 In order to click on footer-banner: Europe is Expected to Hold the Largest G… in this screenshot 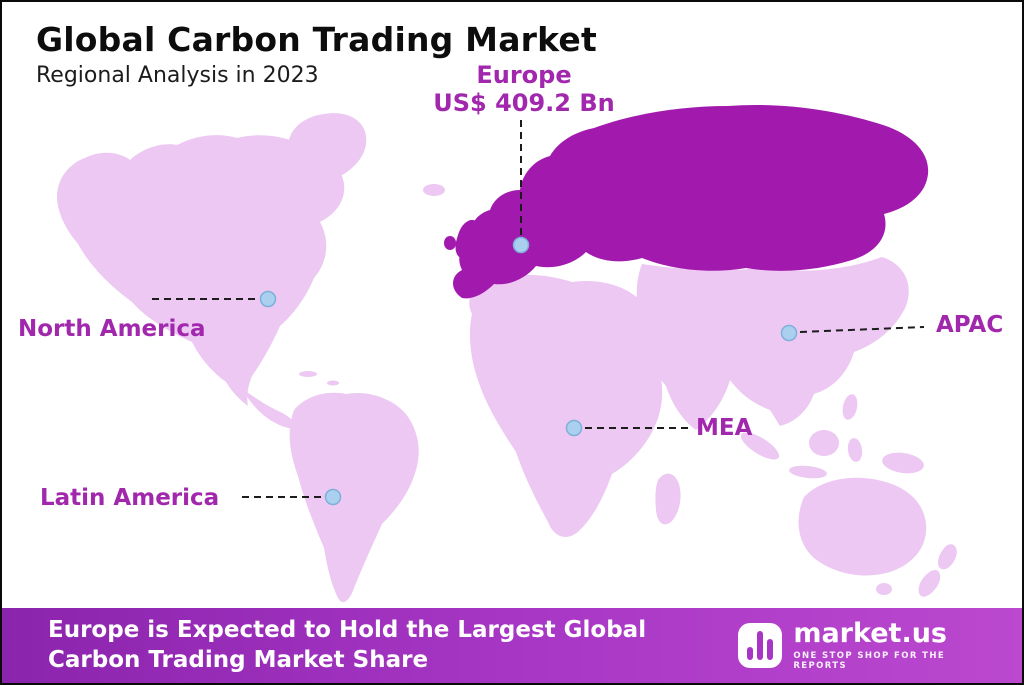, I will do `click(512, 645)`.